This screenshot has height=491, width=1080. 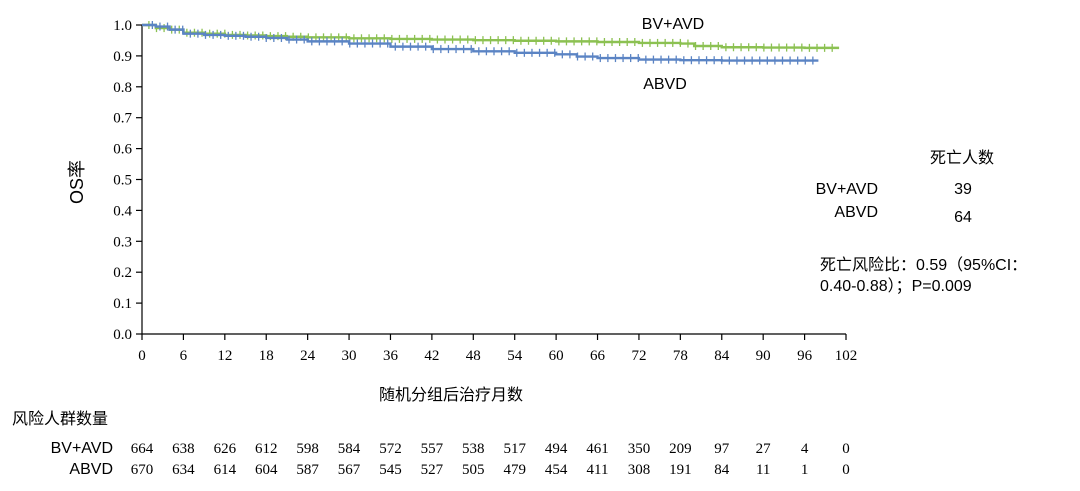 What do you see at coordinates (722, 470) in the screenshot?
I see `risk-value: 84` at bounding box center [722, 470].